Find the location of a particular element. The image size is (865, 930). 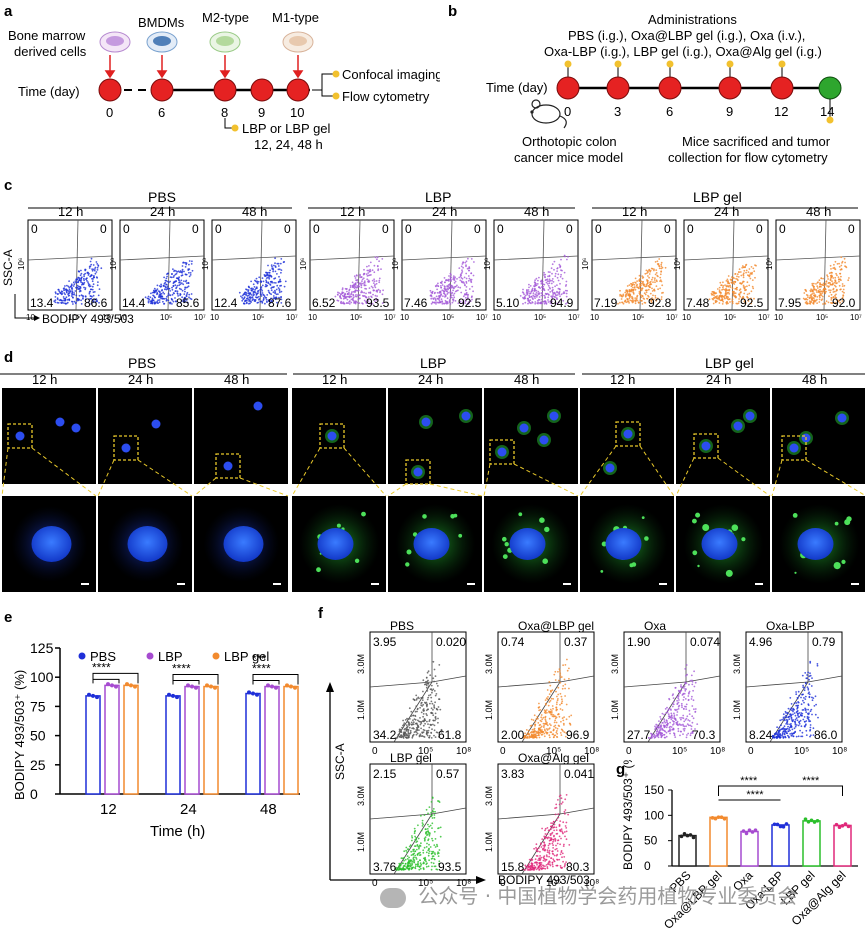

e-y-tick: 75 is located at coordinates (38, 706).